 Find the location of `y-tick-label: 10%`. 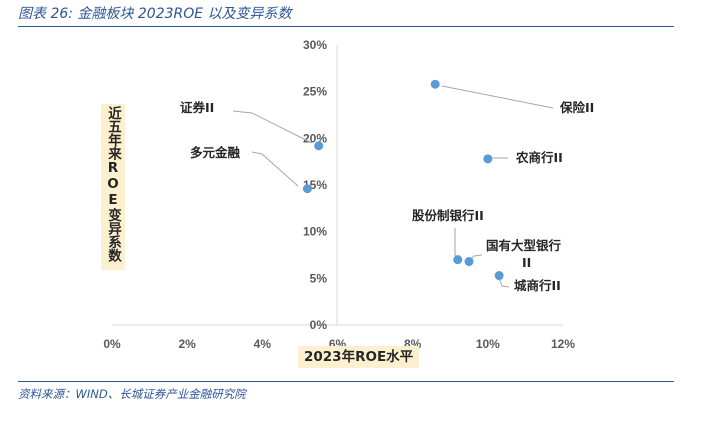

y-tick-label: 10% is located at coordinates (315, 232).